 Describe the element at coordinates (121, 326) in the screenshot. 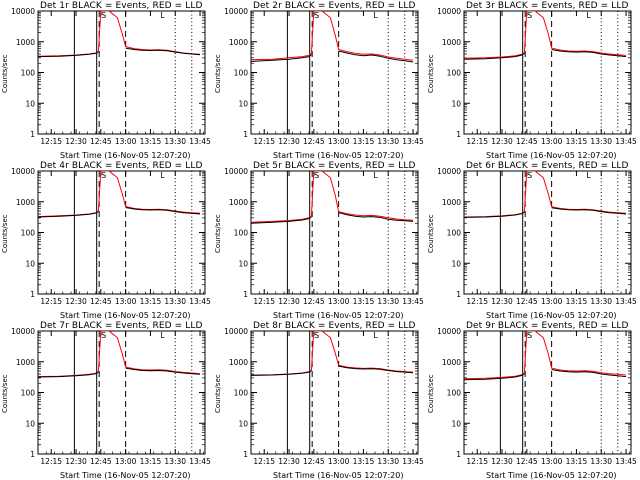

I see `panel-title: Det 7r BLACK = Events, RED = LLD` at that location.